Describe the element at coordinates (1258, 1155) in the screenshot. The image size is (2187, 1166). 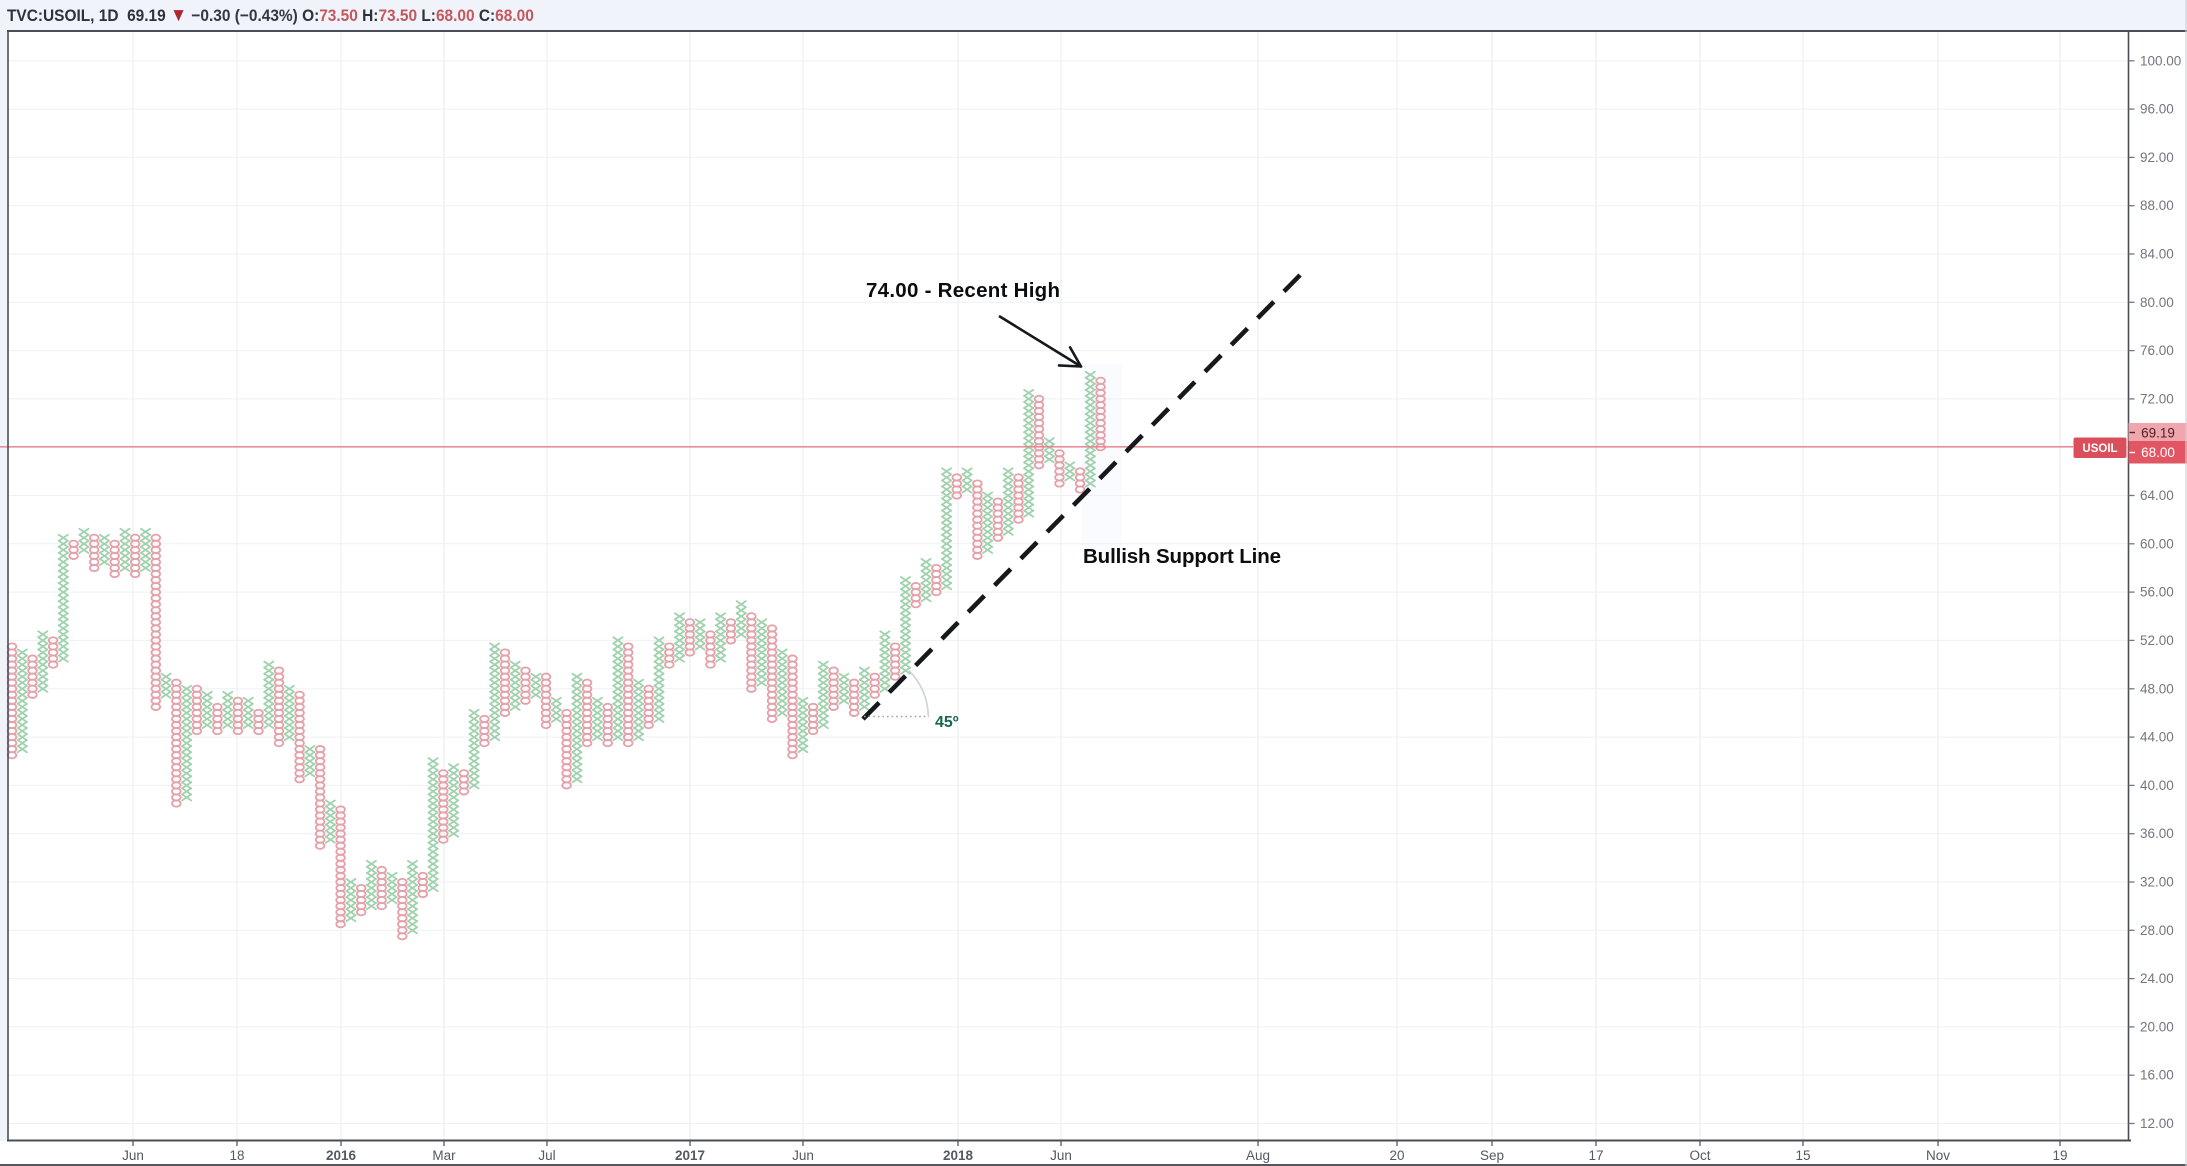
I see `svg-text: Aug` at that location.